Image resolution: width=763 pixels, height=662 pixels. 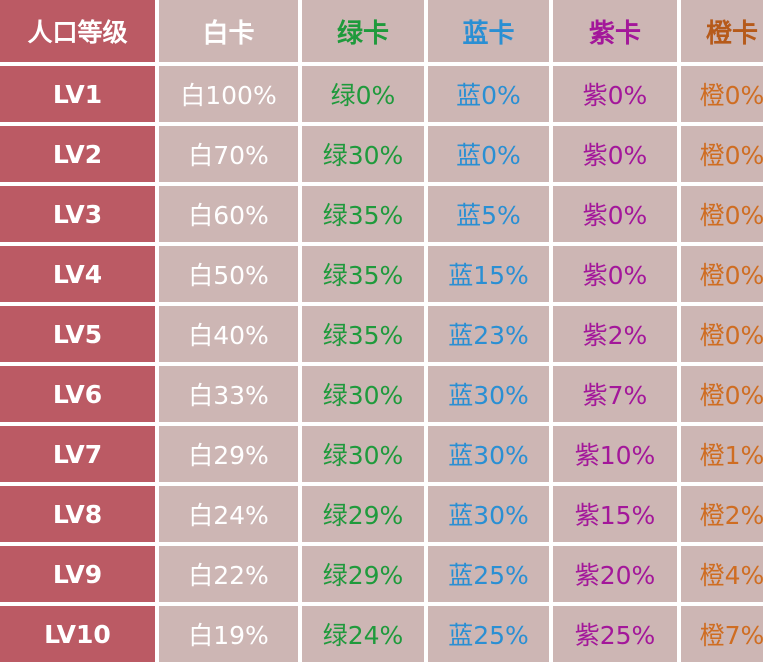 What do you see at coordinates (228, 214) in the screenshot?
I see `white-rate-cell: 白60%` at bounding box center [228, 214].